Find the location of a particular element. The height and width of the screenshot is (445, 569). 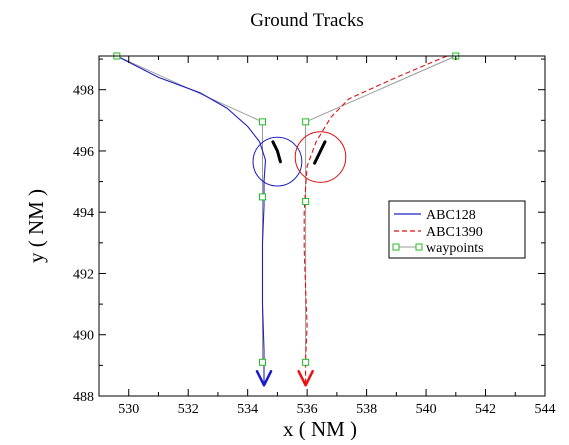

legend: ABC128 ABC1390 waypoints is located at coordinates (457, 229).